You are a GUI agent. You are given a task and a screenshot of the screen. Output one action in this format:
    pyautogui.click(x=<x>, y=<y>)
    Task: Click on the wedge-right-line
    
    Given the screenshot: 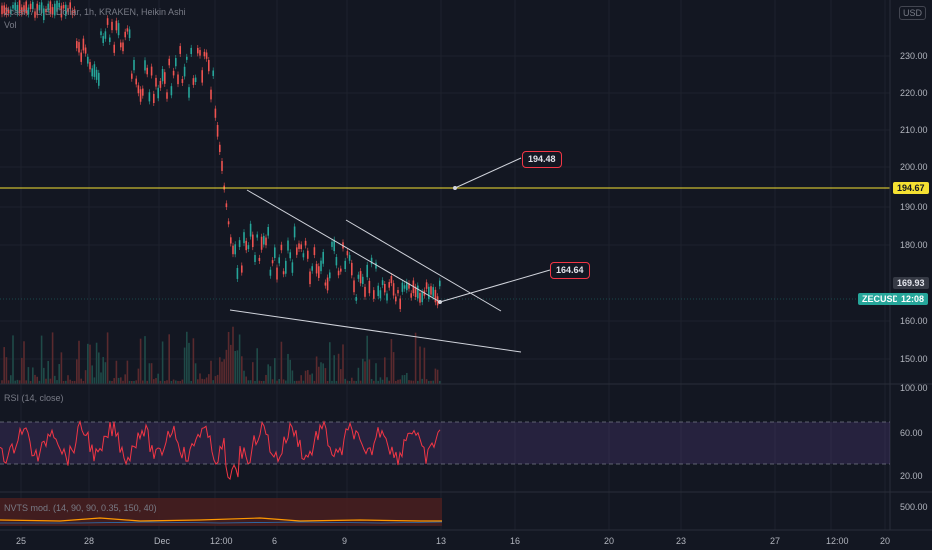 What is the action you would take?
    pyautogui.click(x=423, y=265)
    